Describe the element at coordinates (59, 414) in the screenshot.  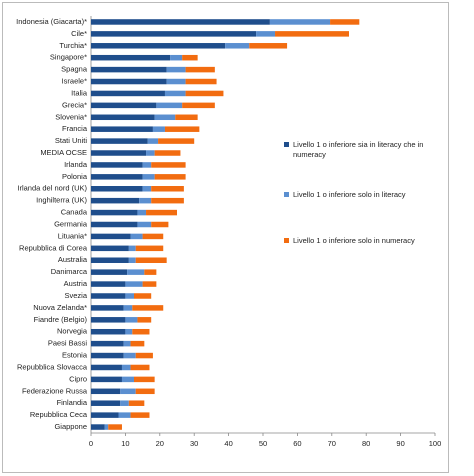
I see `y-tick-label: Repubblica Ceca` at that location.